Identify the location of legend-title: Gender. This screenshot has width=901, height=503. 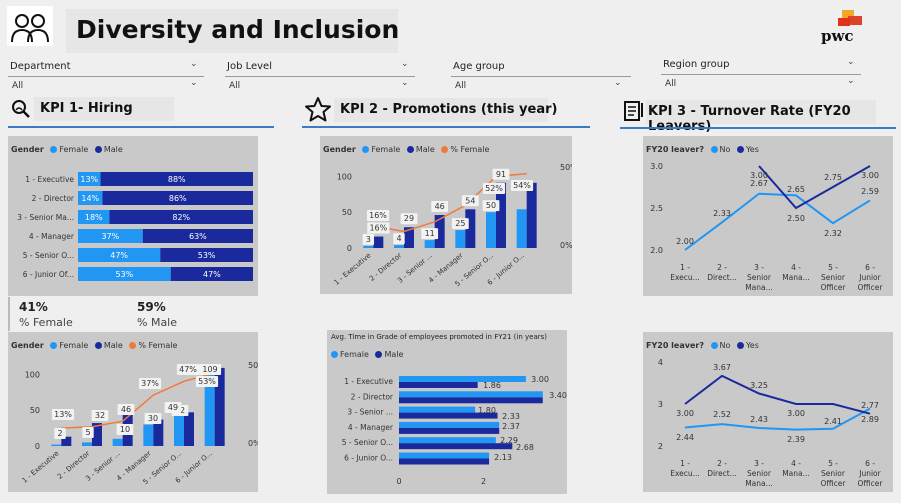
(339, 149).